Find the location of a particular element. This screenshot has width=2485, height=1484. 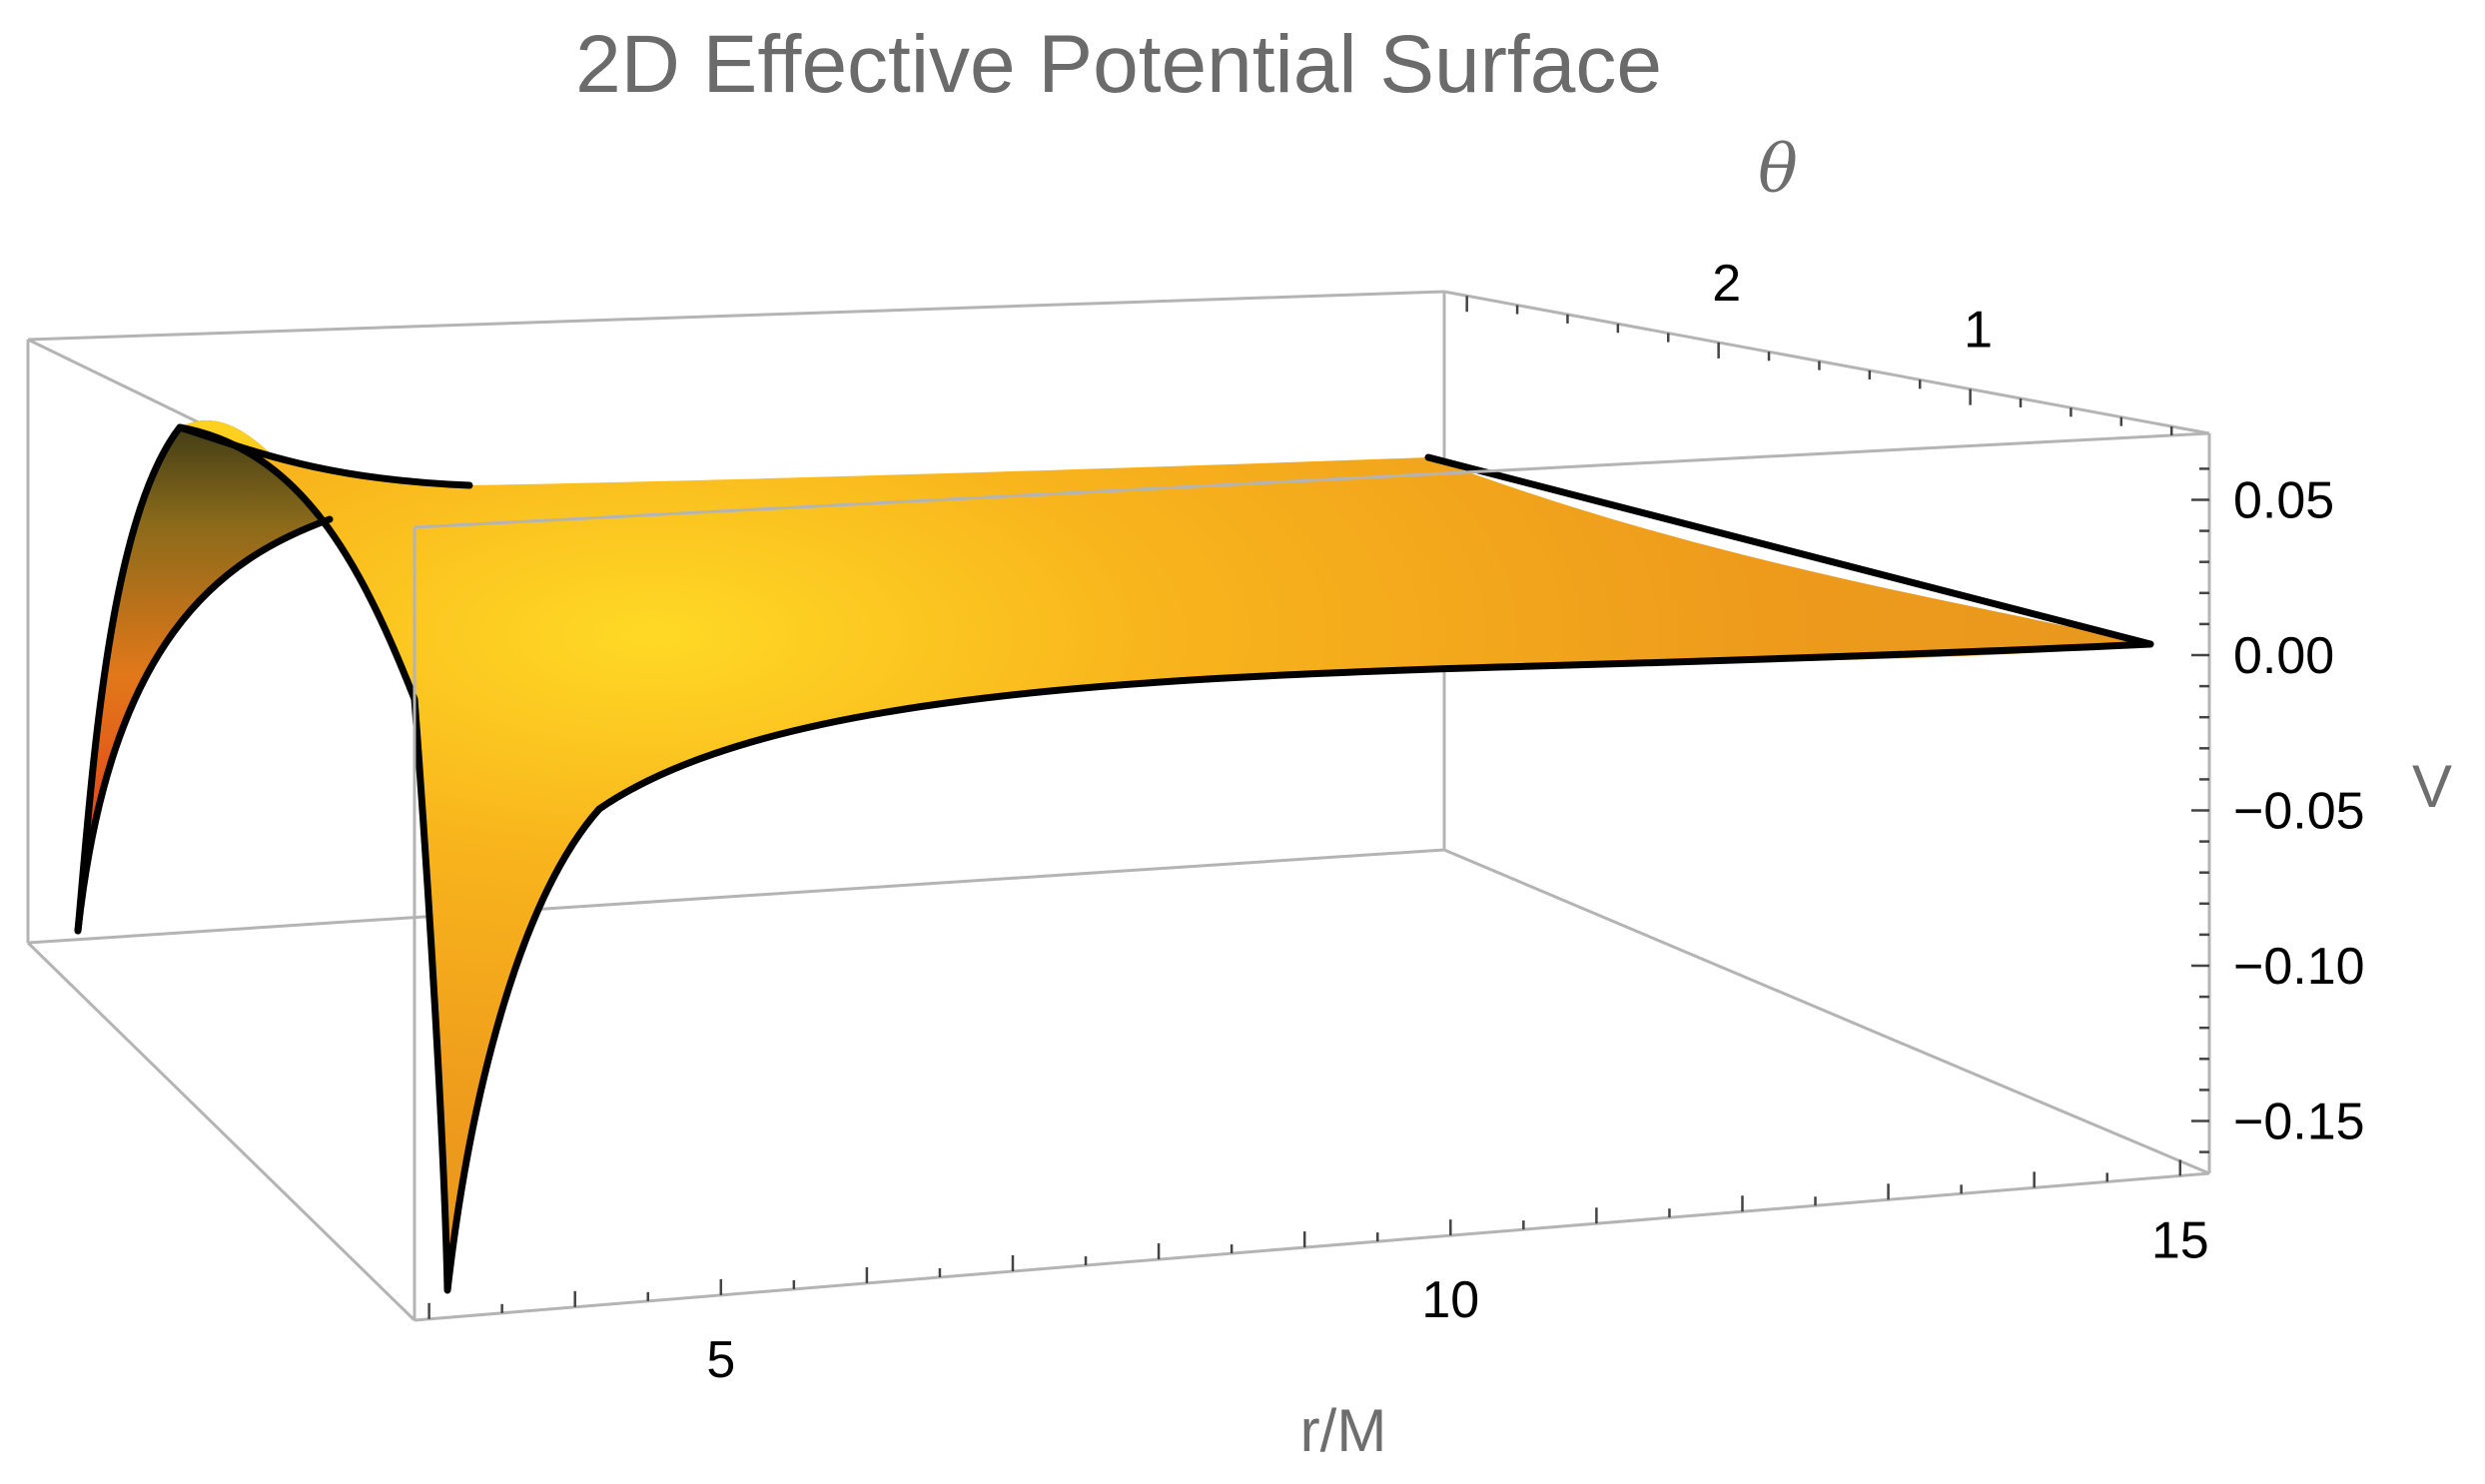

x-tick-label: 15 is located at coordinates (2180, 1240).